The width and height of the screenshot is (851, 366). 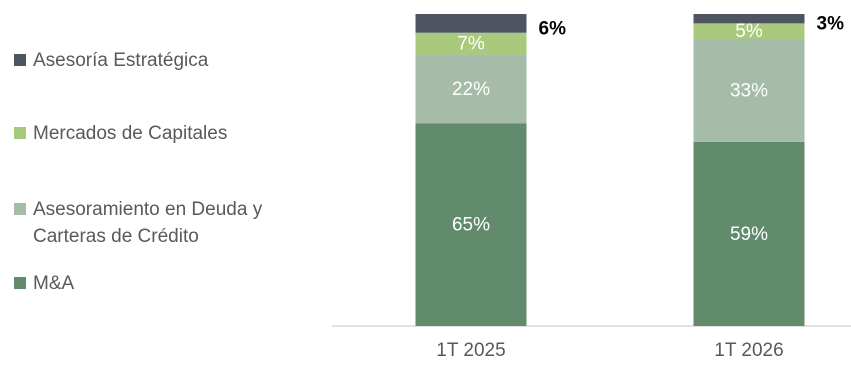 I want to click on data-label-asesoramiento-deuda-1: 33%, so click(x=749, y=90).